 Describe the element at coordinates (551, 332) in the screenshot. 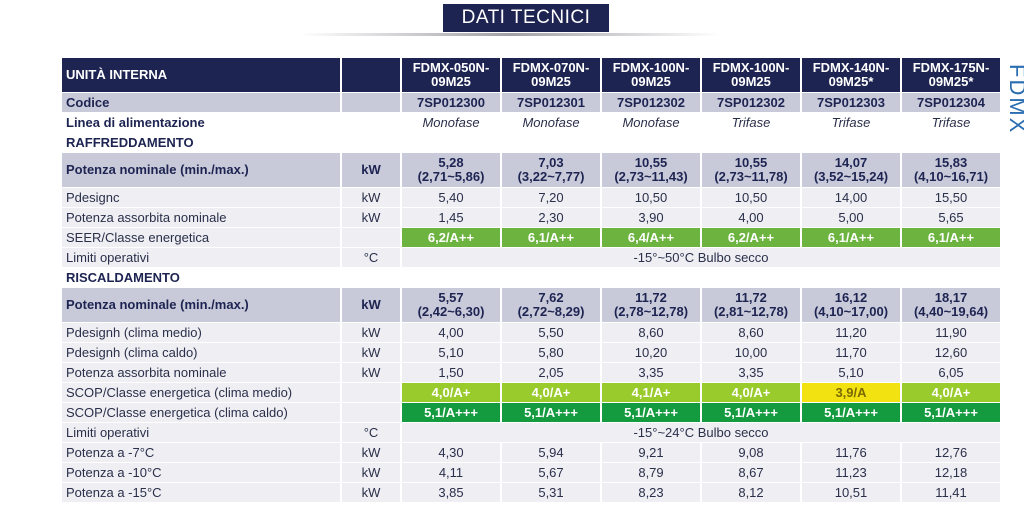

I see `row-value: 5,50` at that location.